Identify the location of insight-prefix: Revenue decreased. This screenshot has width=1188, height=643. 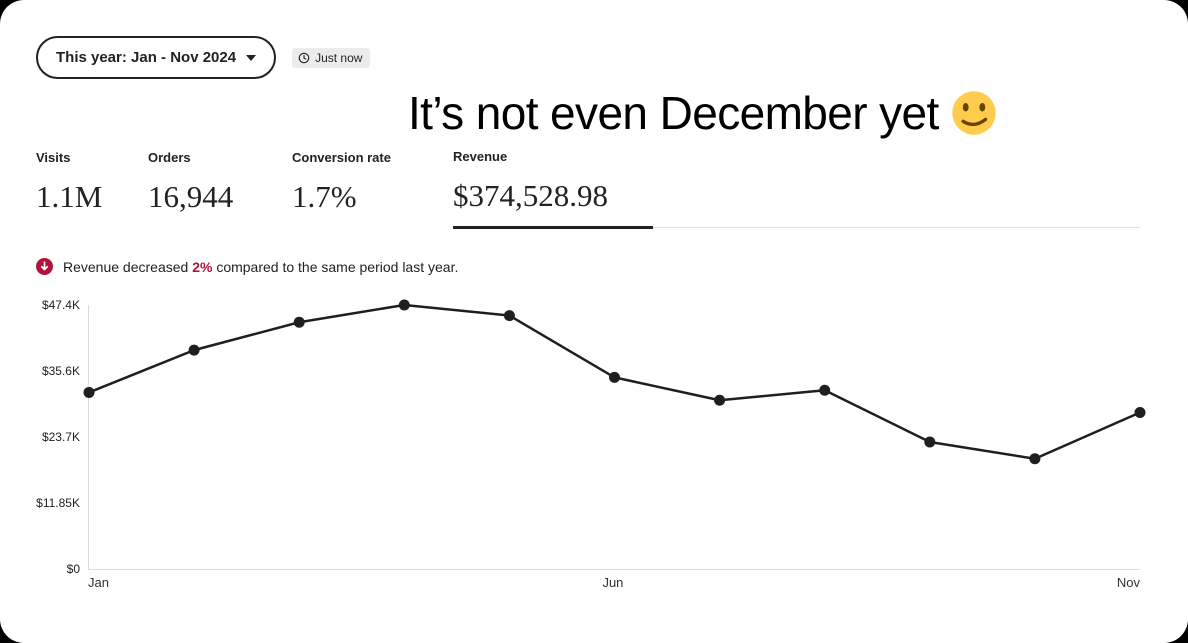
(128, 266).